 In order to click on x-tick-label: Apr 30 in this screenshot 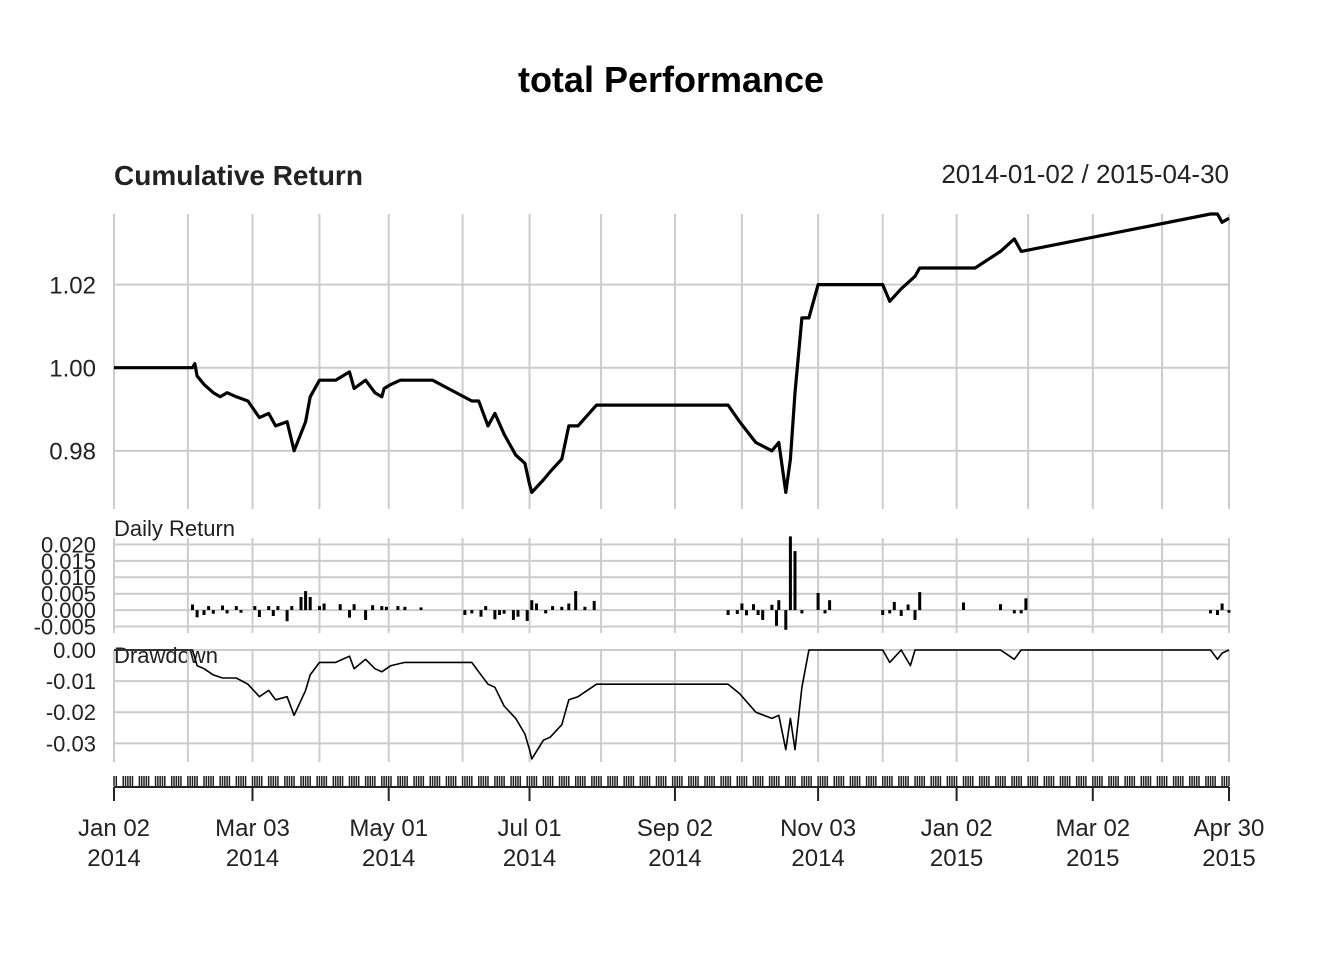, I will do `click(1229, 828)`.